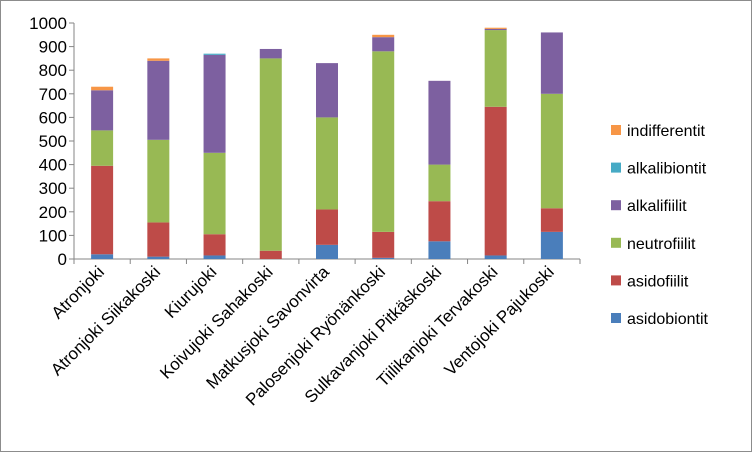 The height and width of the screenshot is (452, 752). Describe the element at coordinates (62, 259) in the screenshot. I see `y-tick-label: 0` at that location.